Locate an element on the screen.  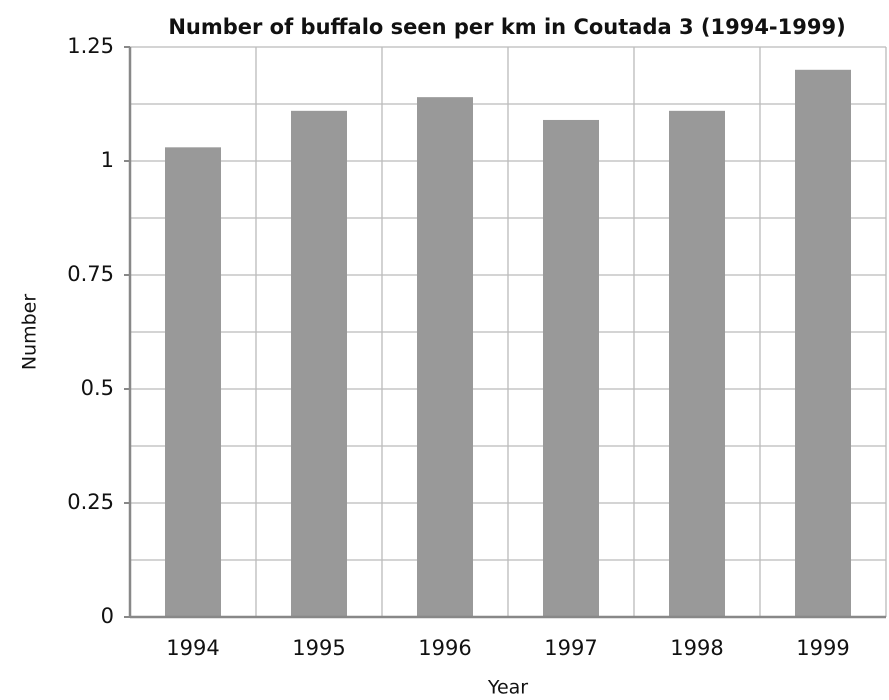
y-tick-label: 0.25 is located at coordinates (90, 502).